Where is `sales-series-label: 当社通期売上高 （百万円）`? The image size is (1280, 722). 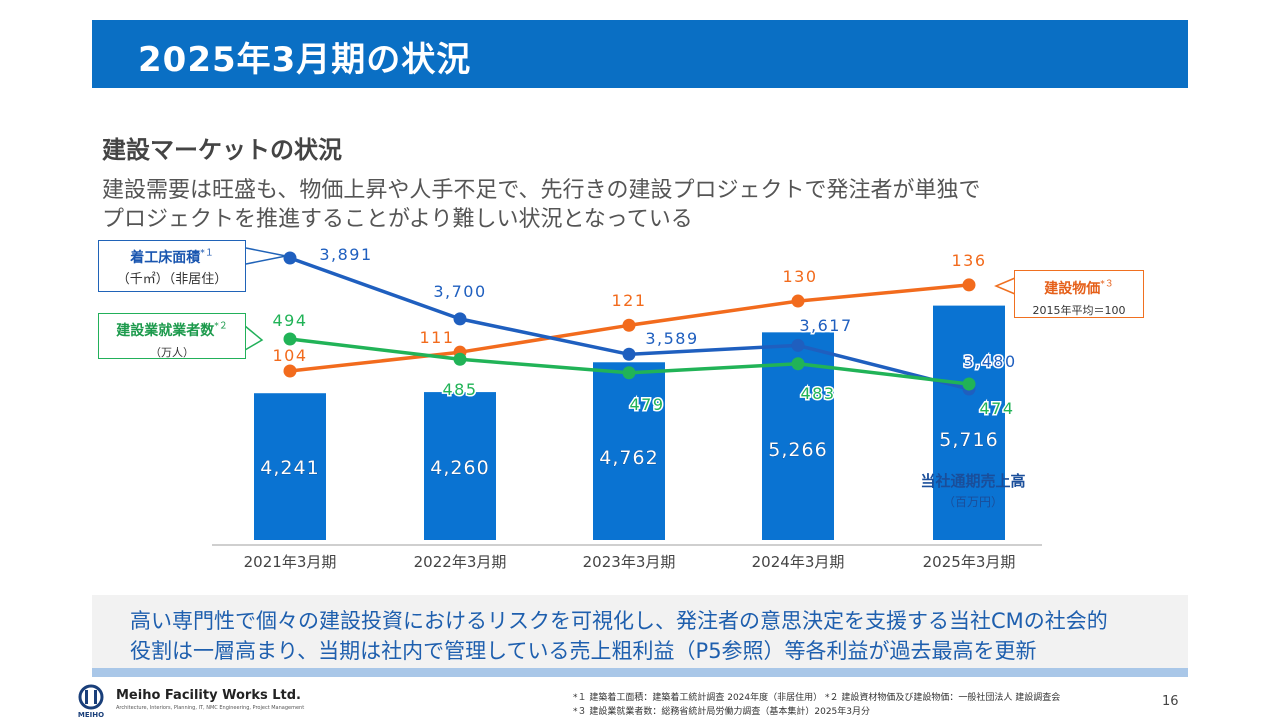
sales-series-label: 当社通期売上高 （百万円） is located at coordinates (973, 490).